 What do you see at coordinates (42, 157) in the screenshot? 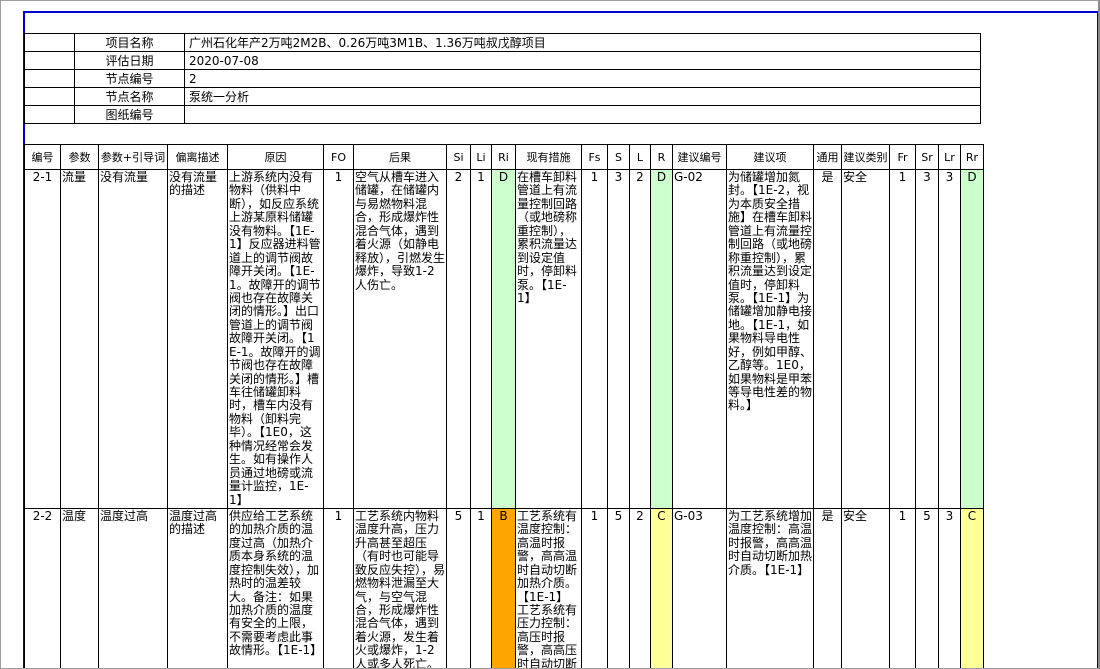
I see `col-header-id: 编号` at bounding box center [42, 157].